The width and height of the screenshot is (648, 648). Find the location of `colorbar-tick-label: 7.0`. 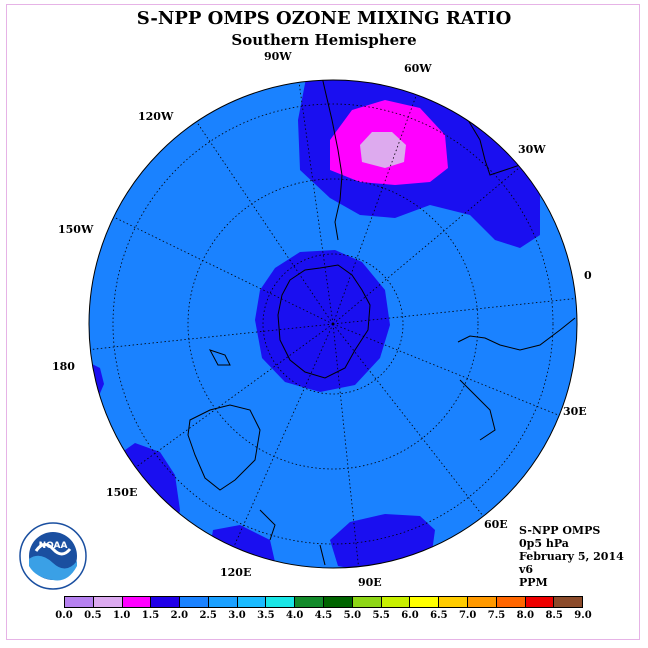

colorbar-tick-label: 7.0 is located at coordinates (467, 615).